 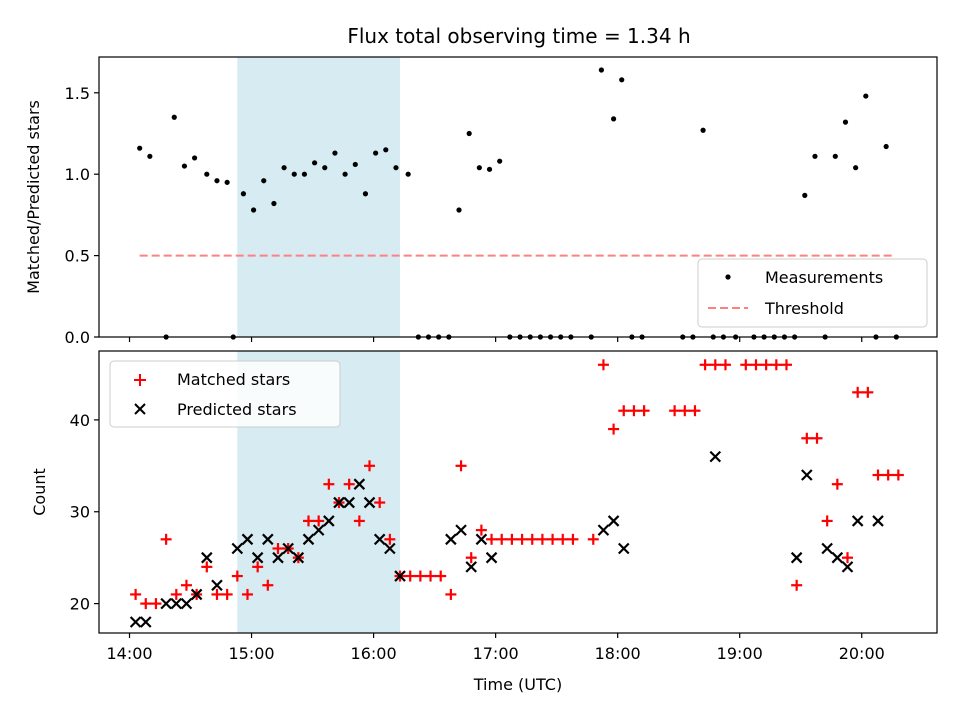 I want to click on highlight-span-rect, so click(x=319, y=197).